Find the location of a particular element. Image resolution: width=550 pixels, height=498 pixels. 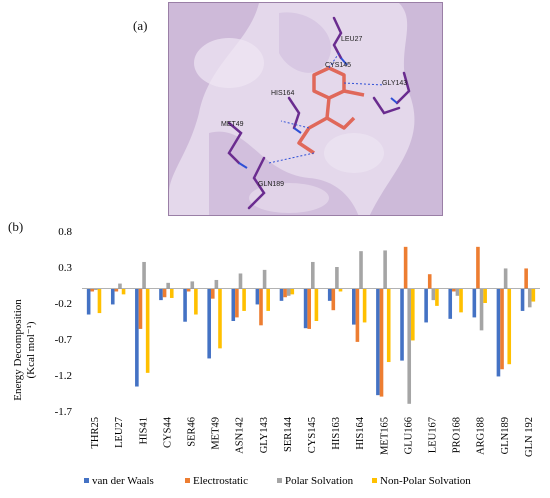

x-tick-label: LEU167 is located at coordinates (433, 435).